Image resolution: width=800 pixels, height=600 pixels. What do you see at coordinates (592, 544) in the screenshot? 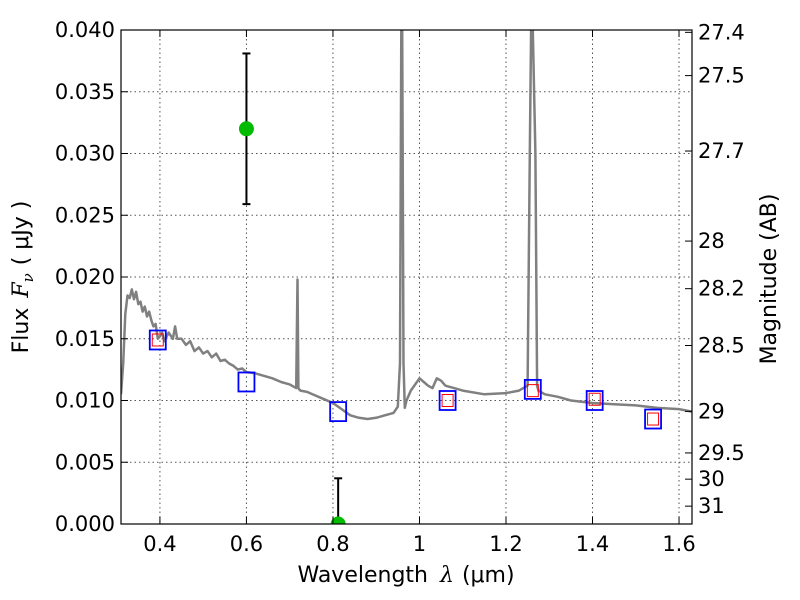
I see `x-tick-label: 1.4` at bounding box center [592, 544].